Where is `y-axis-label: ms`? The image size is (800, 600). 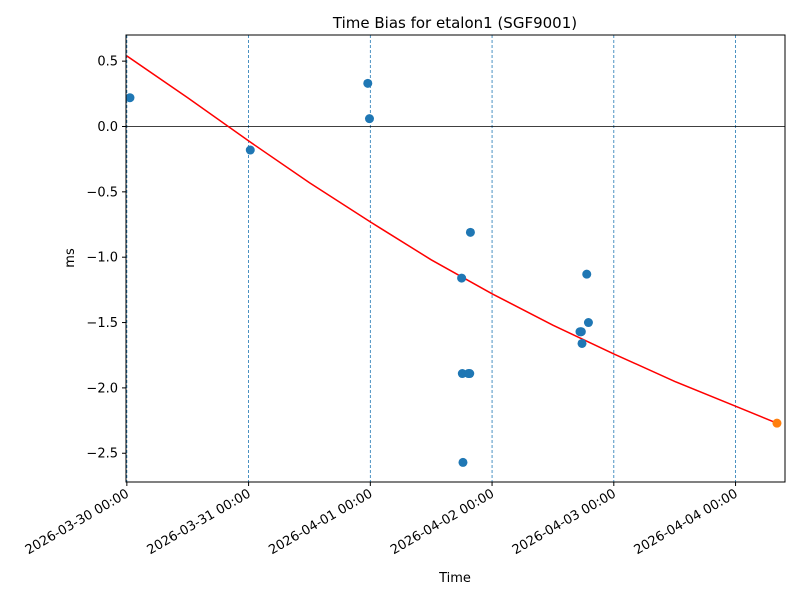
y-axis-label: ms is located at coordinates (70, 258).